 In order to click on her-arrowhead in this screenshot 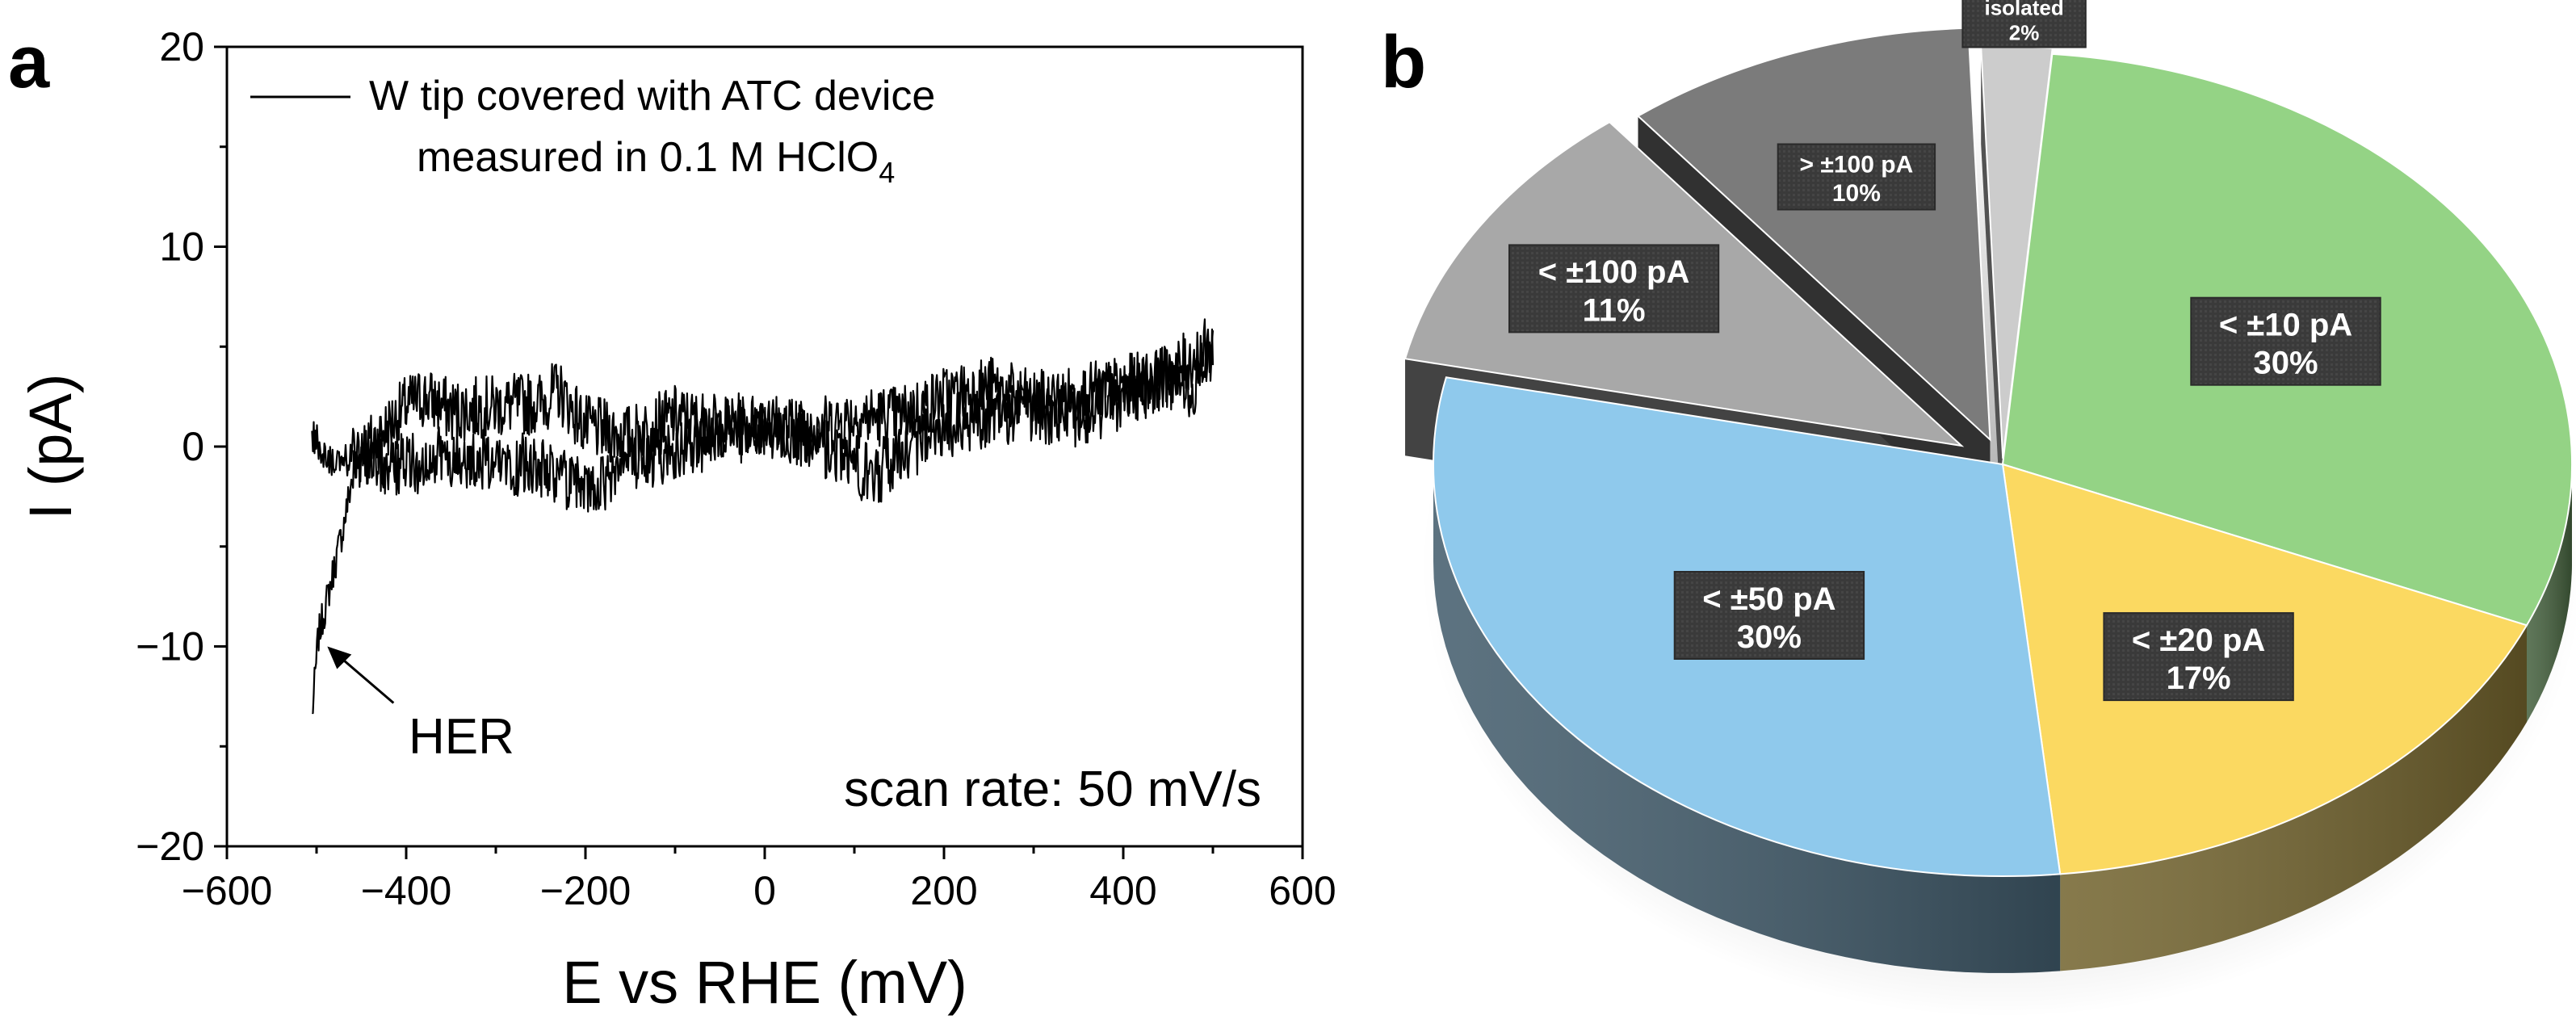, I will do `click(339, 658)`.